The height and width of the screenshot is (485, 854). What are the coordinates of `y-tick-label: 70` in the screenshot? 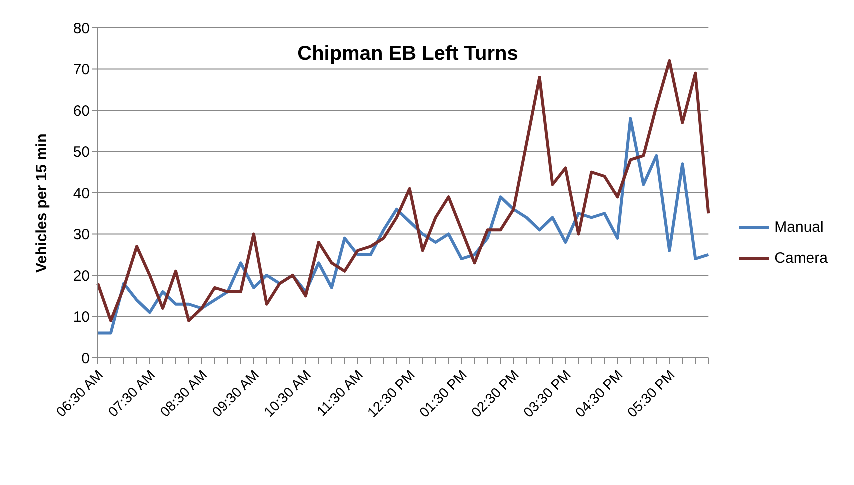 It's located at (81, 70).